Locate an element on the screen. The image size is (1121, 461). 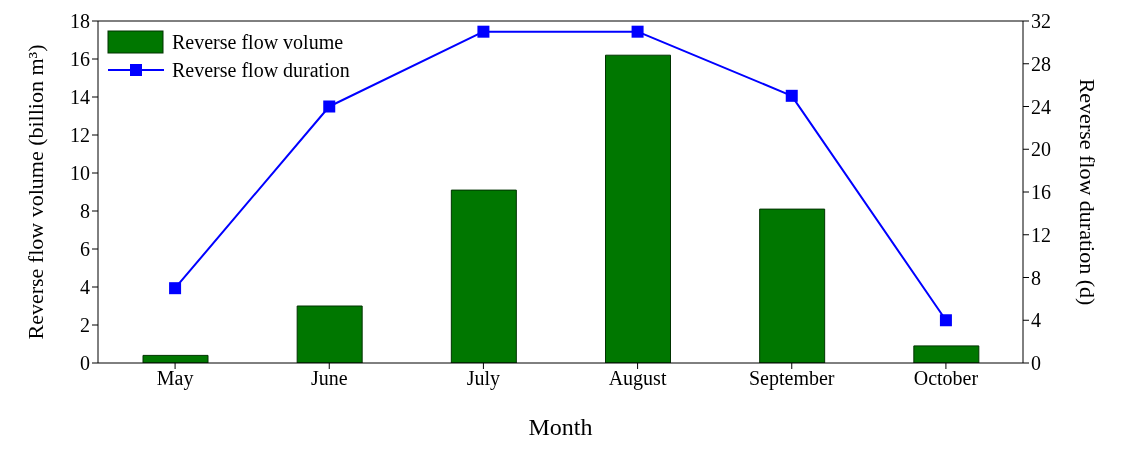
y-tick-label: 8 is located at coordinates (85, 211).